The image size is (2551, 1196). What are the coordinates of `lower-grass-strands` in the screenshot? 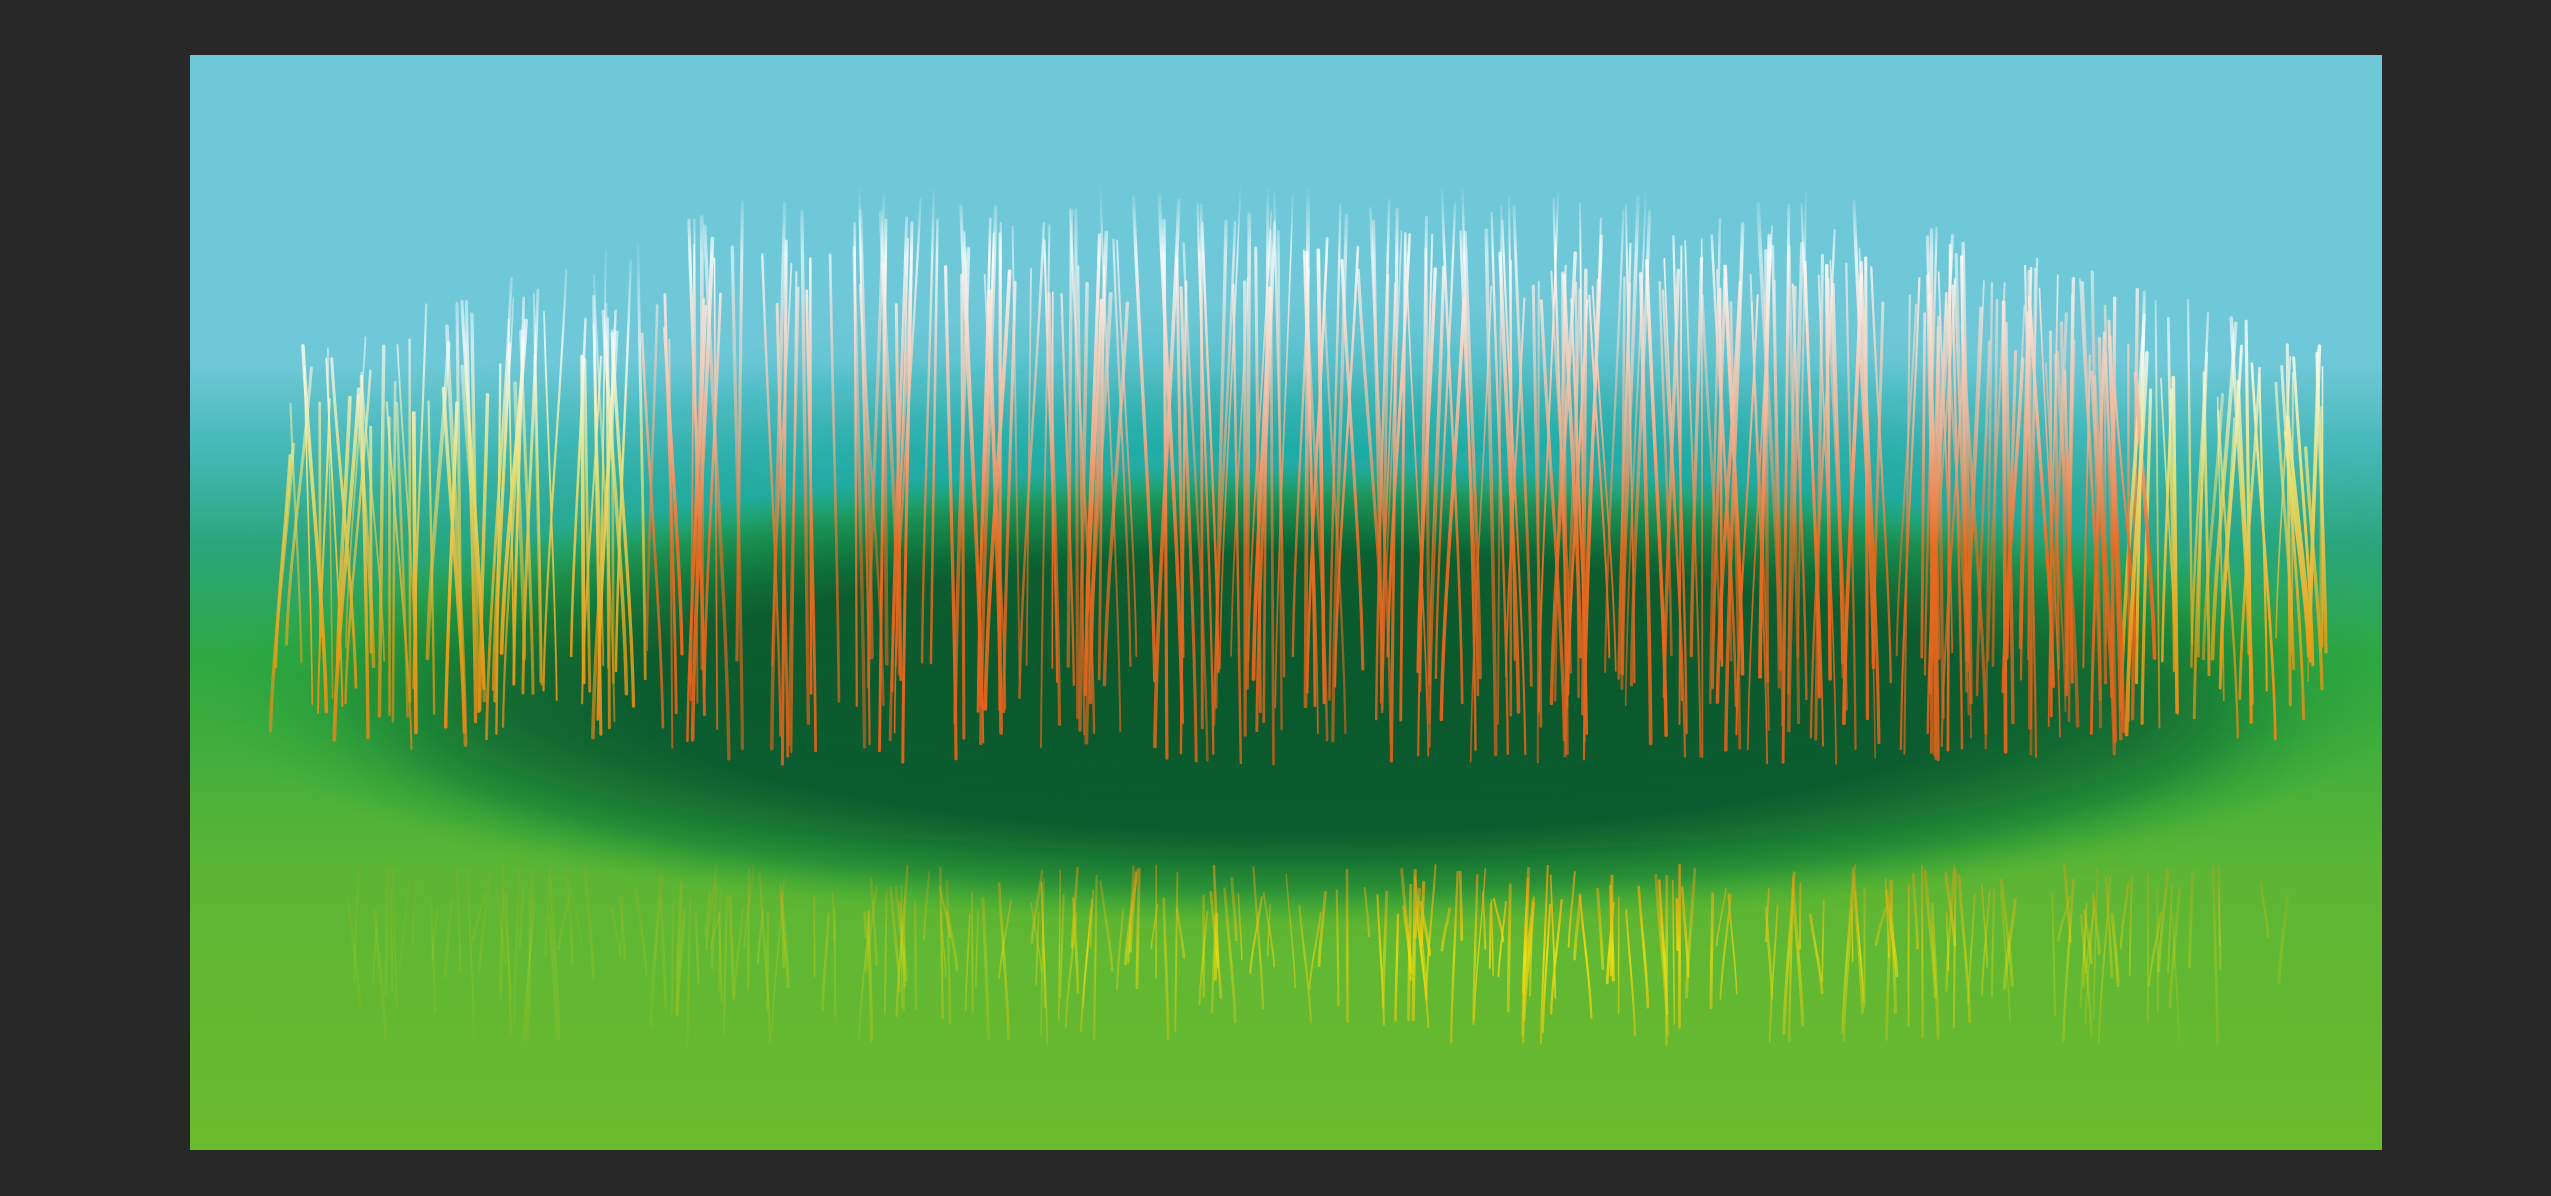 It's located at (1317, 955).